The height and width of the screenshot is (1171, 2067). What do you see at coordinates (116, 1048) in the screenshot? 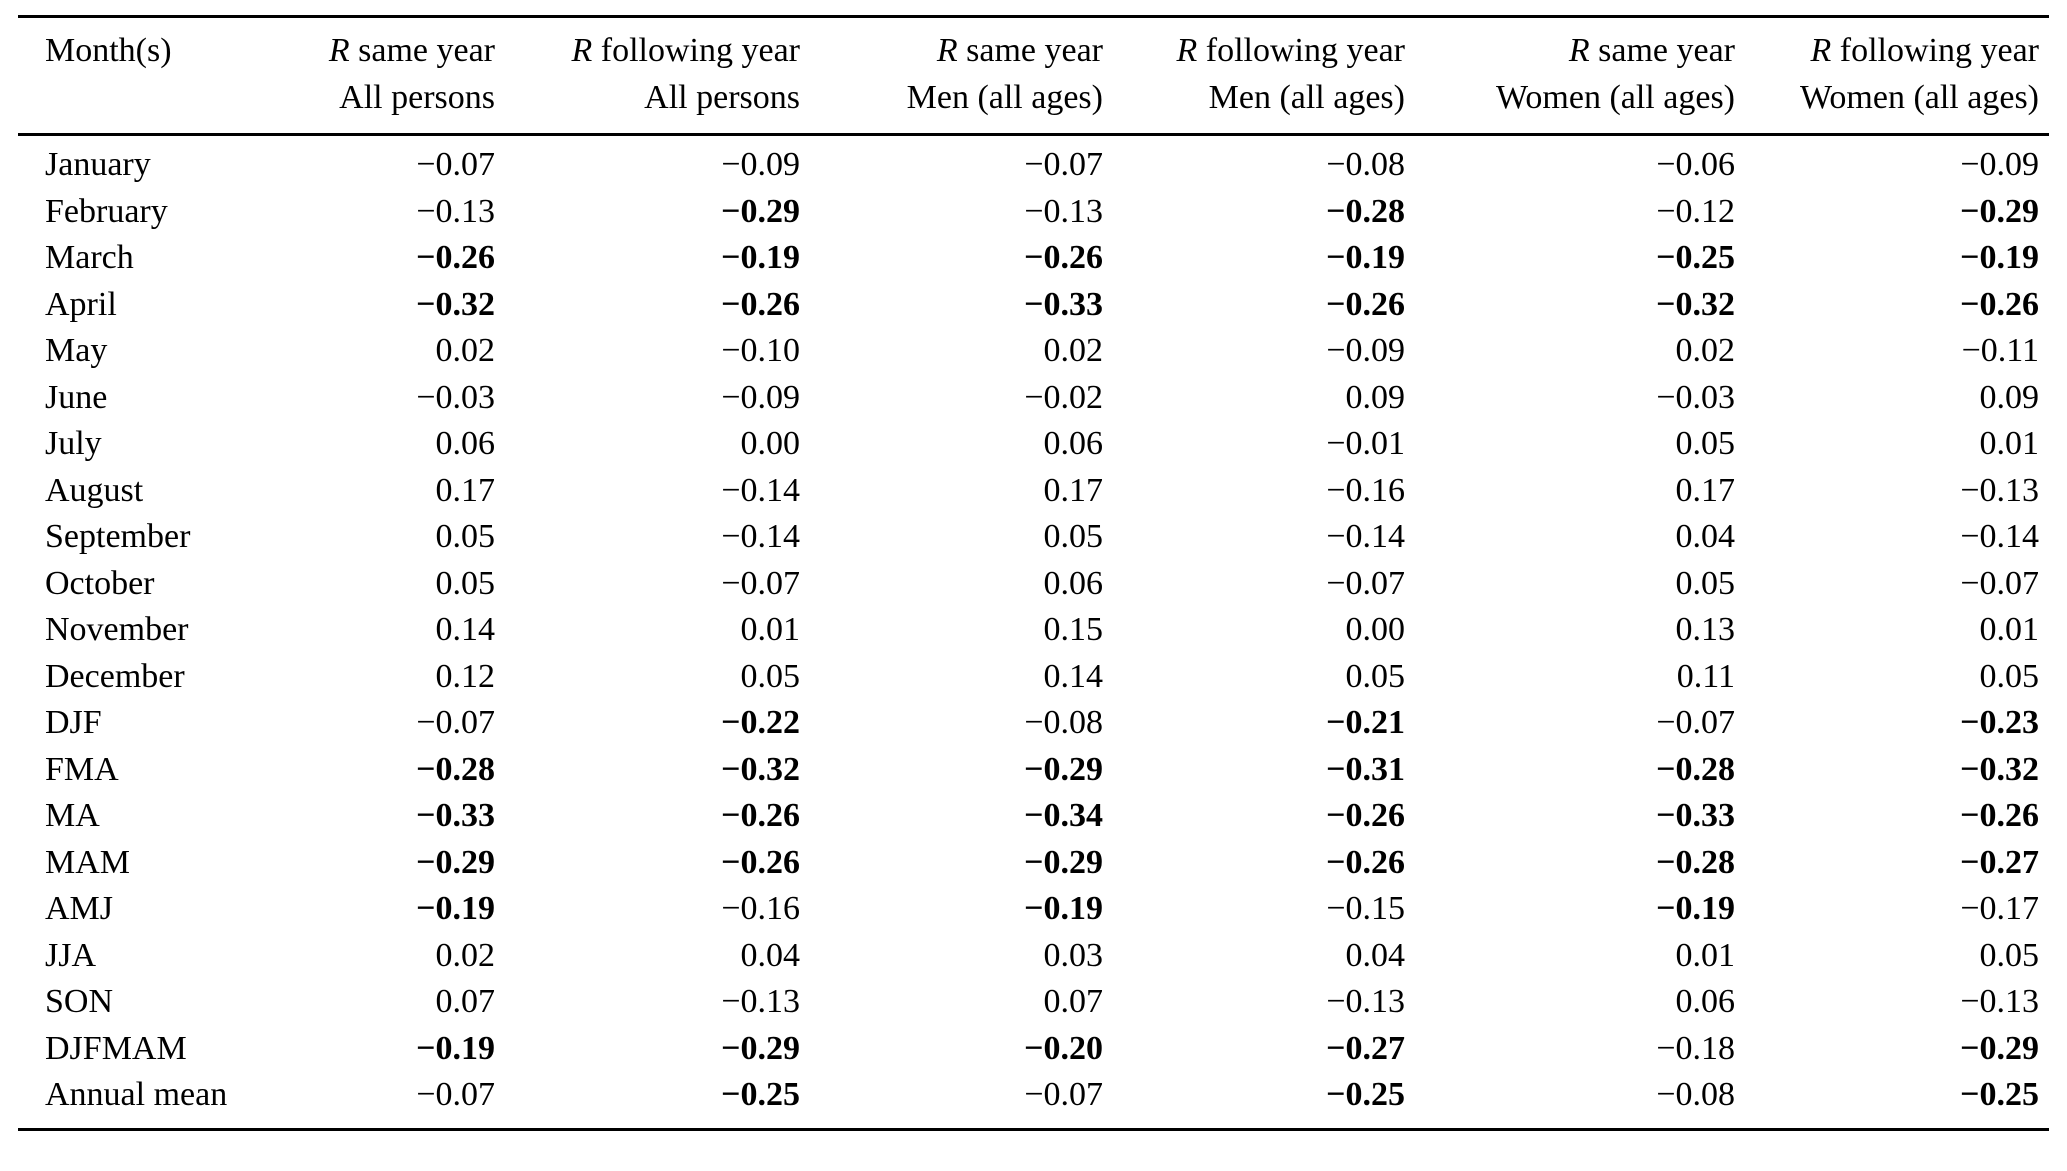
I see `row-label: DJFMAM` at bounding box center [116, 1048].